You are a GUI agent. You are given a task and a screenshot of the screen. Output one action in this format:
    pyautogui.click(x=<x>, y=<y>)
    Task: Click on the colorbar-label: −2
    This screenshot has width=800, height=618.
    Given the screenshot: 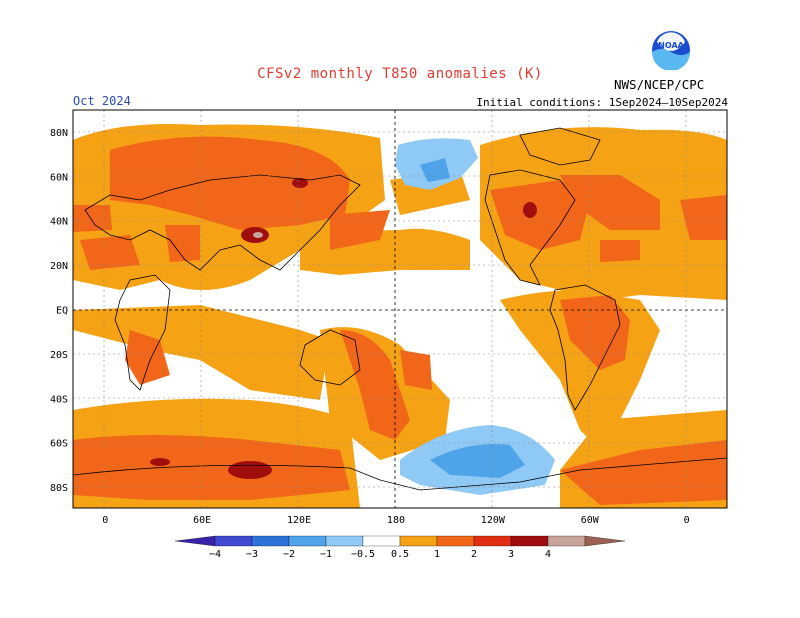 What is the action you would take?
    pyautogui.click(x=289, y=554)
    